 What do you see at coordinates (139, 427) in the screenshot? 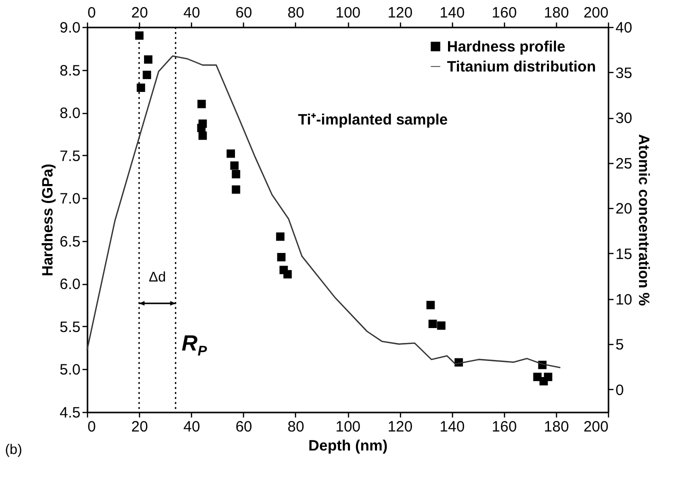
I see `x-tick-label: 20` at bounding box center [139, 427].